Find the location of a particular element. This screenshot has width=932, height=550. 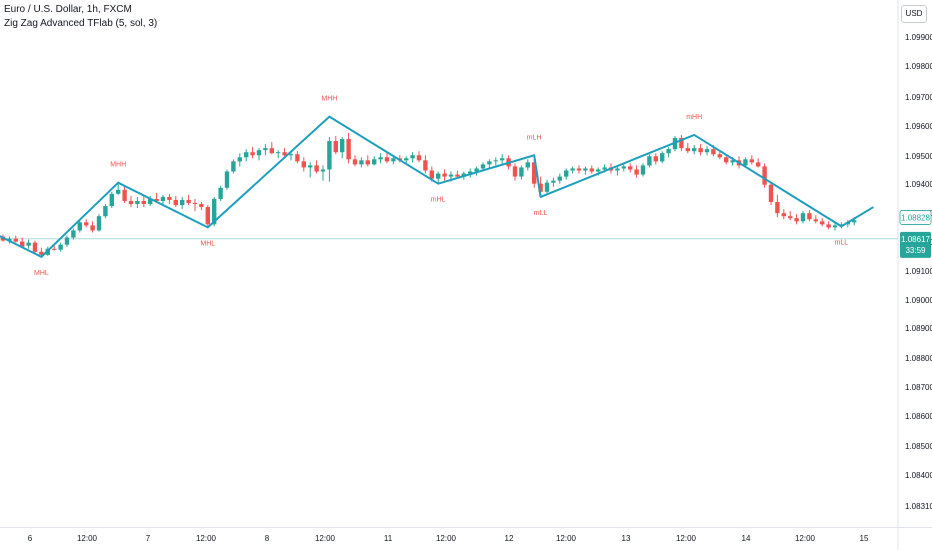

y-tick-label: 1.08400 is located at coordinates (918, 475).